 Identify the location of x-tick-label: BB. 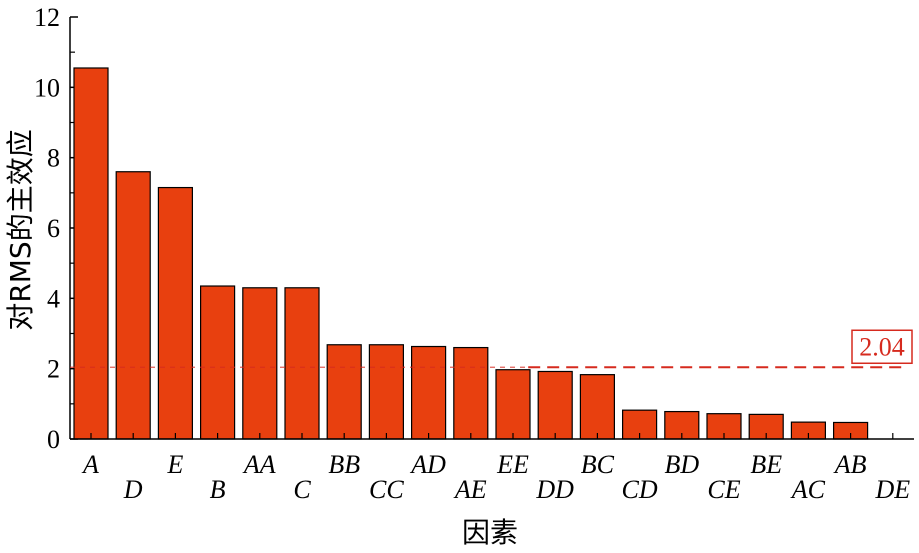
(344, 464).